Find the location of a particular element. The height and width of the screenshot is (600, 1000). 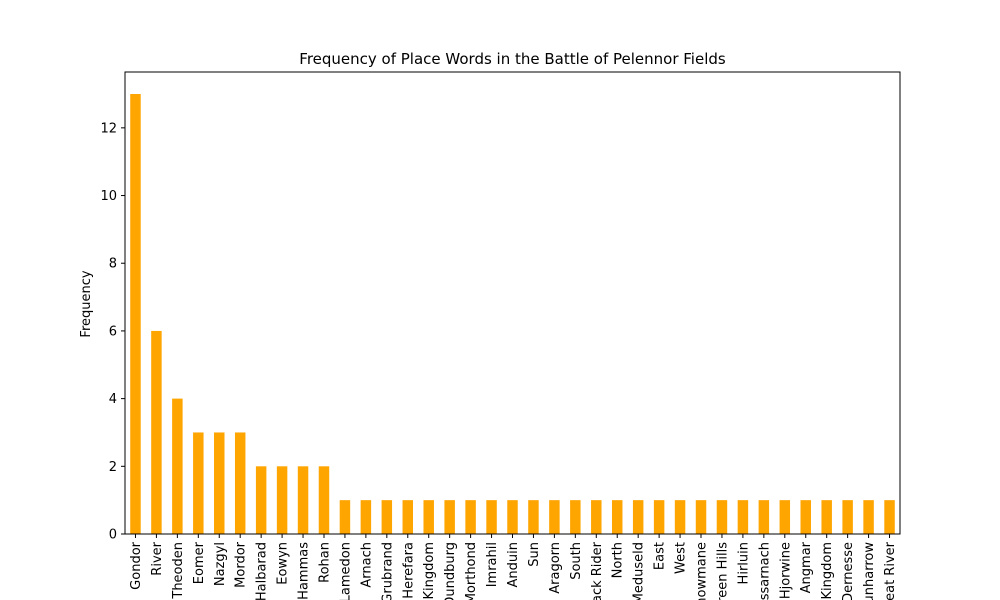

x-tick-label: Black Rider is located at coordinates (597, 570).